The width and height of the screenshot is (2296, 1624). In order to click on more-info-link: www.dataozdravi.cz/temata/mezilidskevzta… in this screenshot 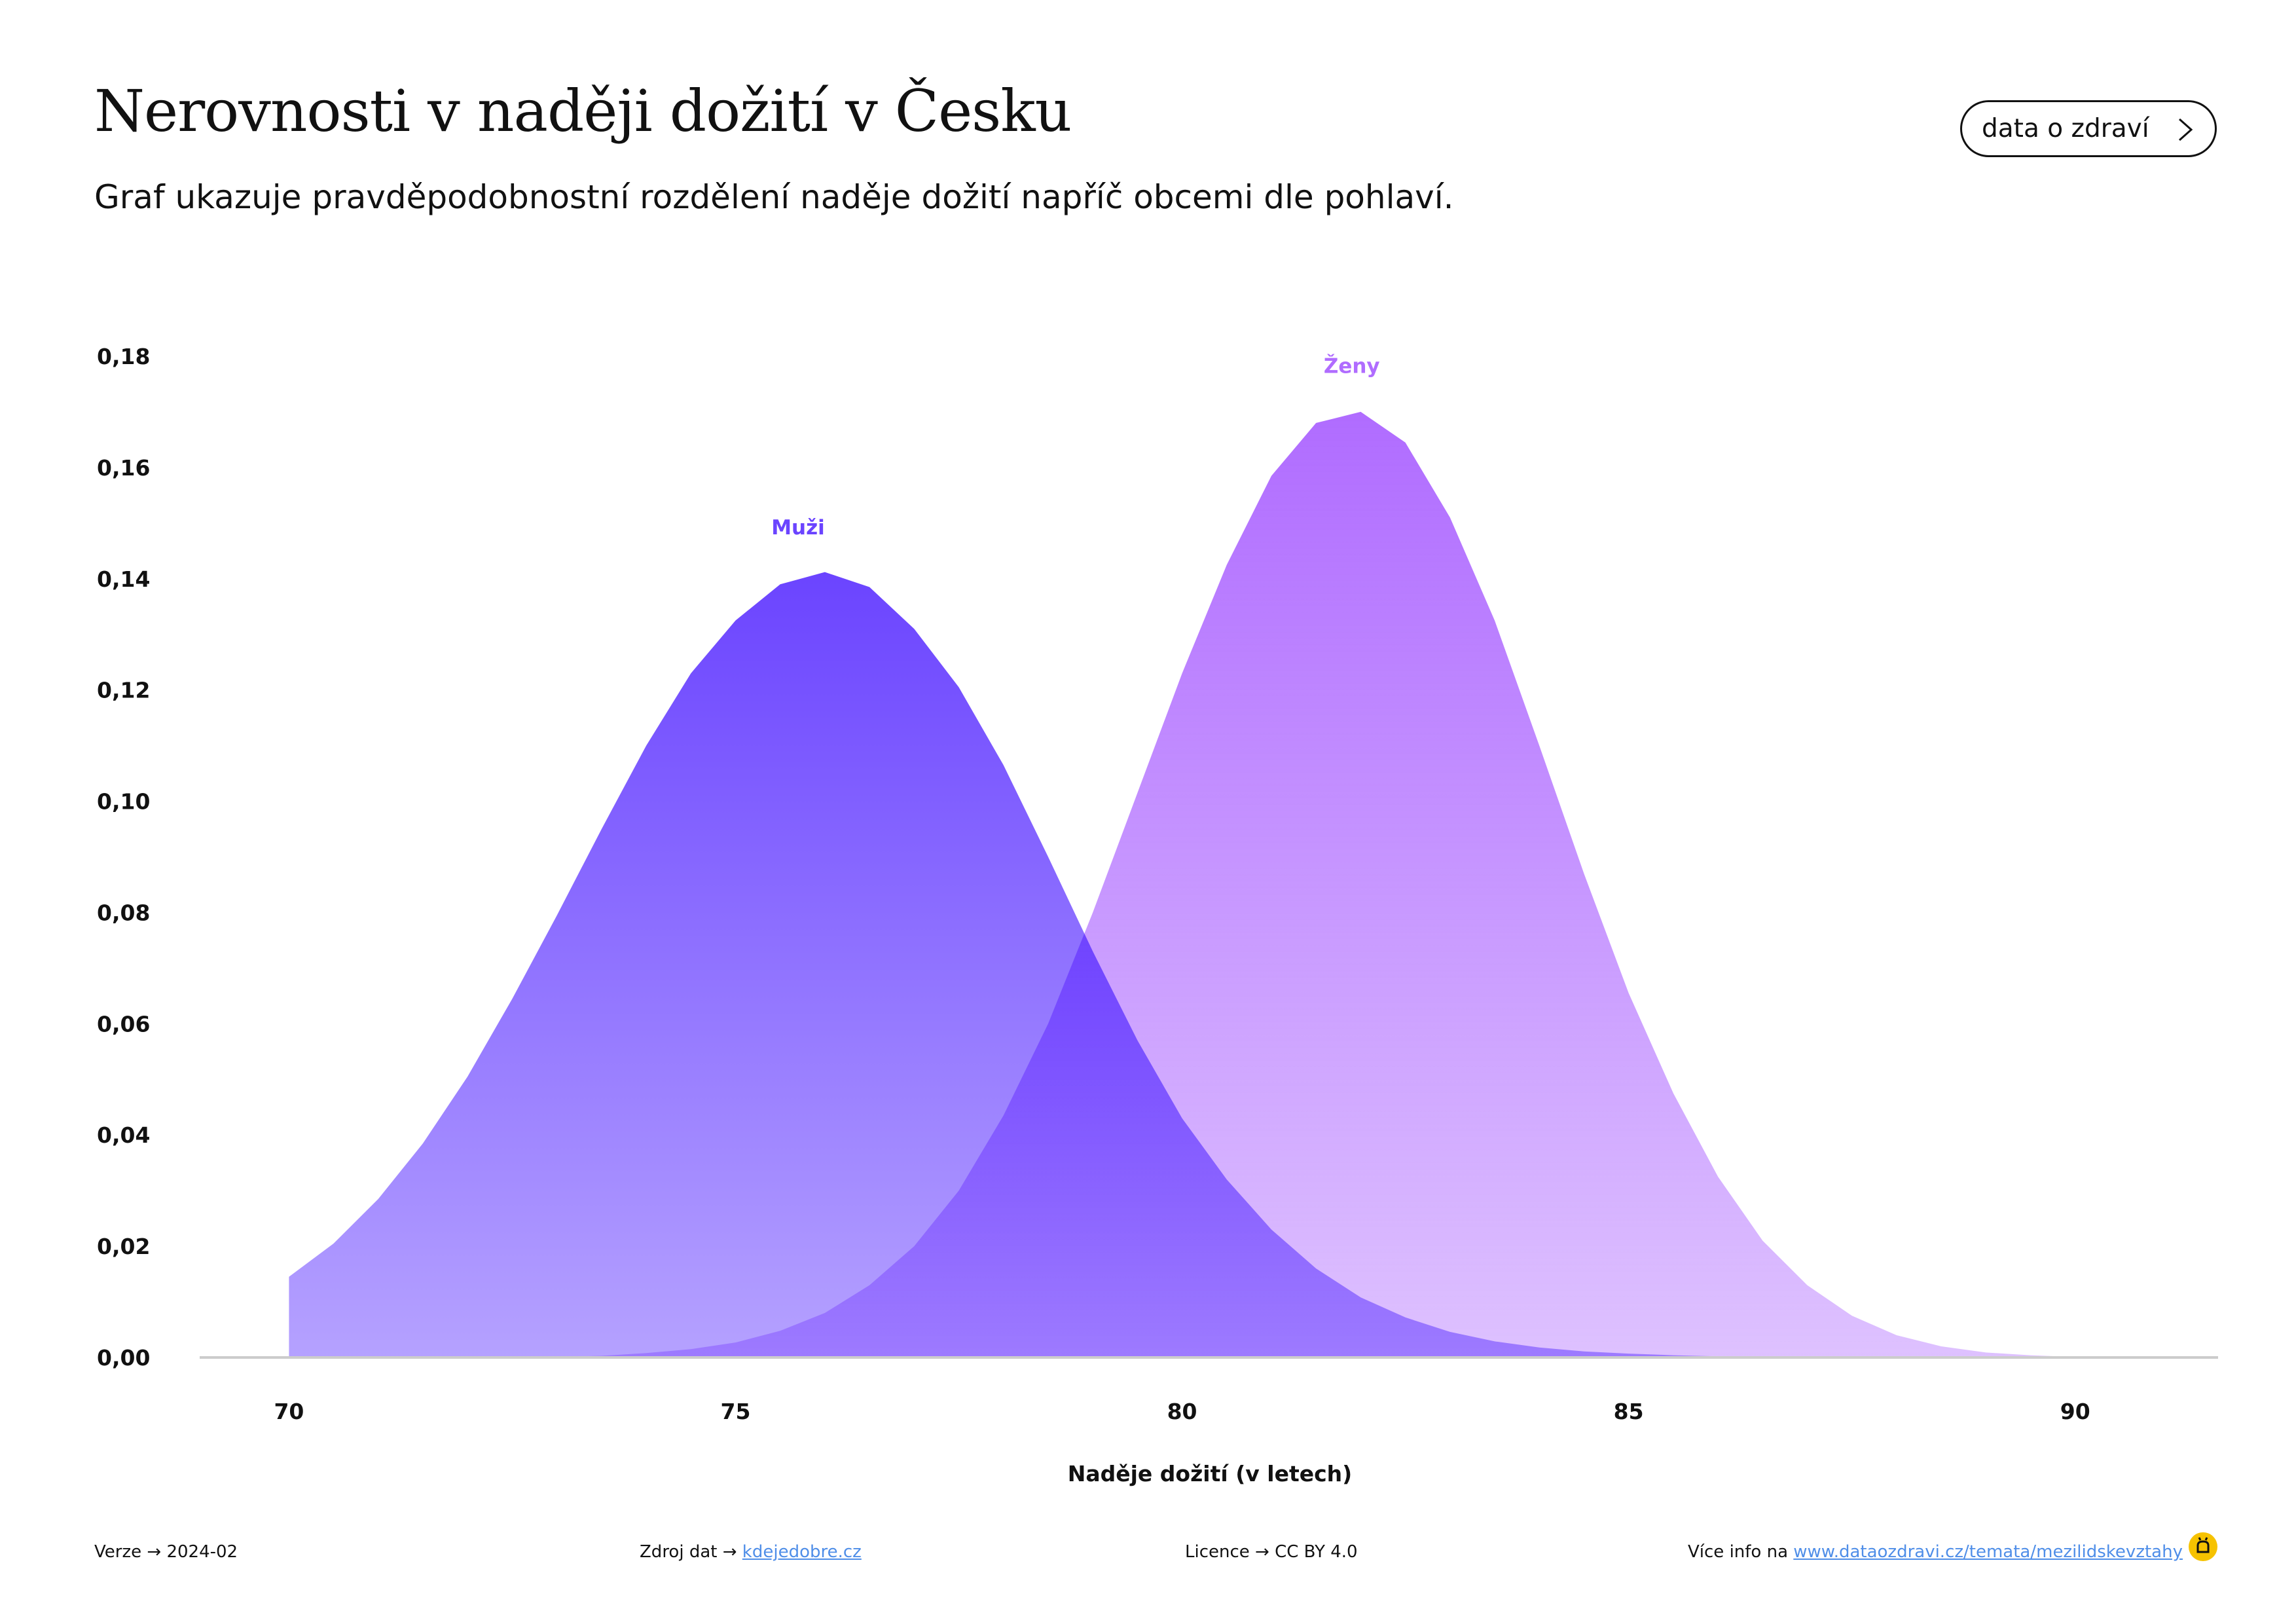, I will do `click(1988, 1552)`.